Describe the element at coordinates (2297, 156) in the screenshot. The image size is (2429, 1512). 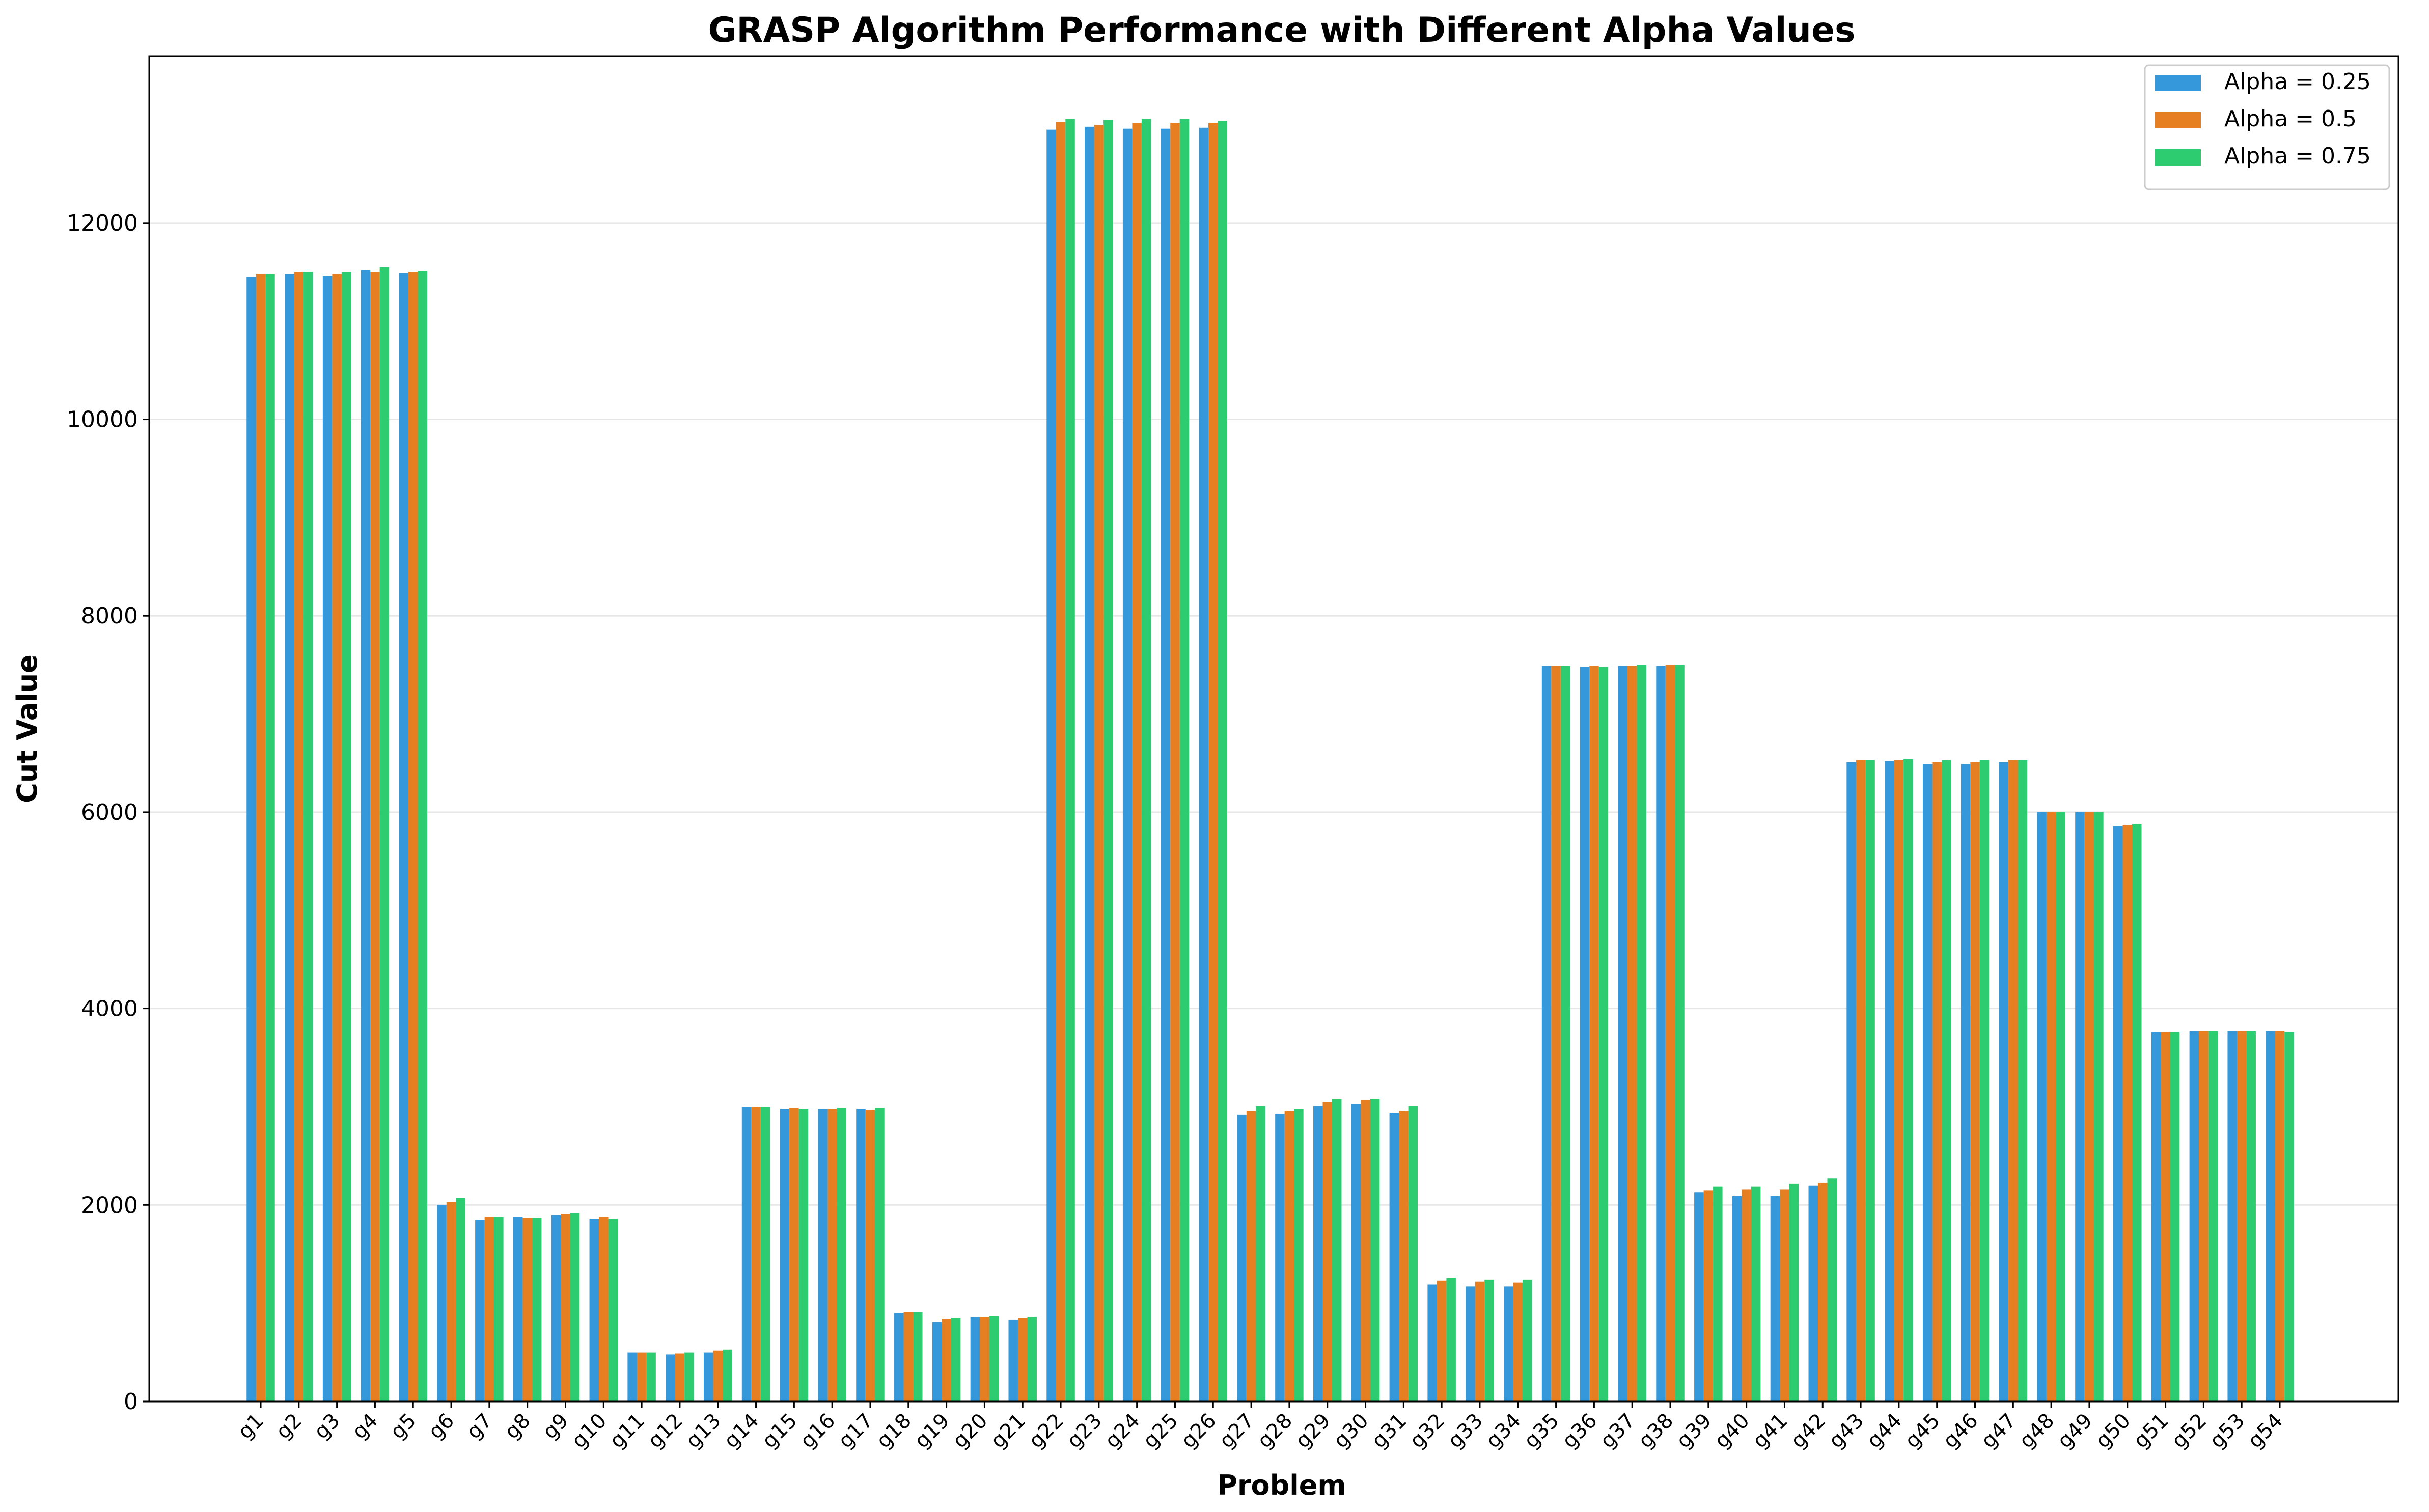
I see `legend-label: Alpha = 0.75` at that location.